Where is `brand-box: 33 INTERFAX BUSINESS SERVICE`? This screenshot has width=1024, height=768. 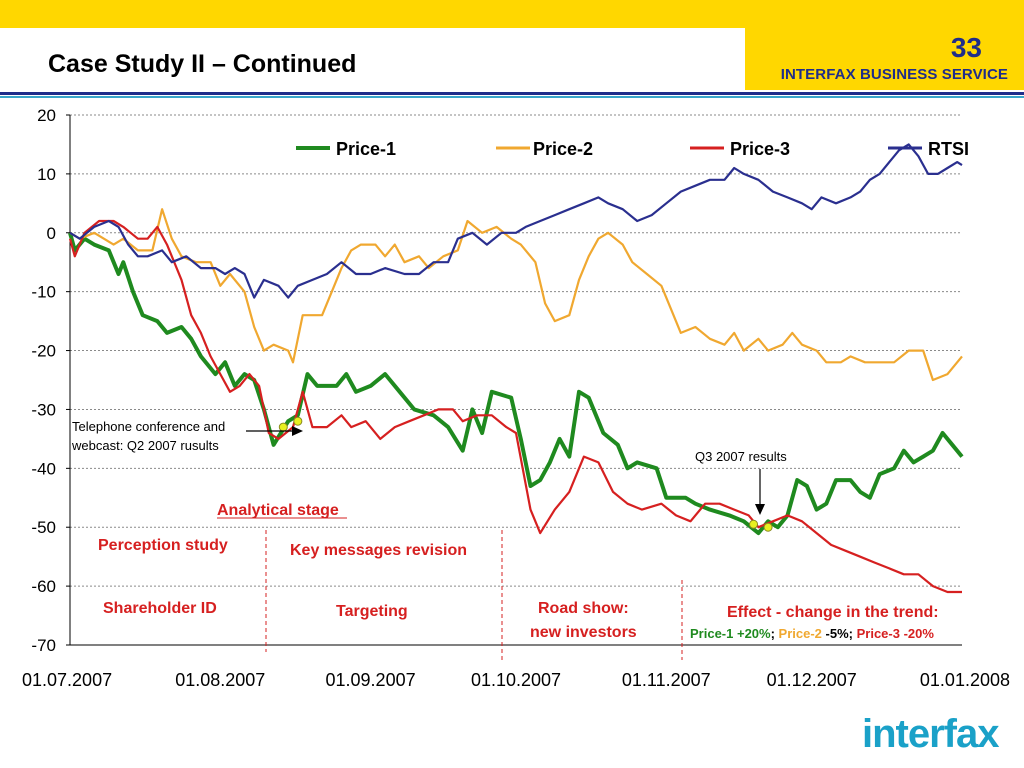 brand-box: 33 INTERFAX BUSINESS SERVICE is located at coordinates (884, 45).